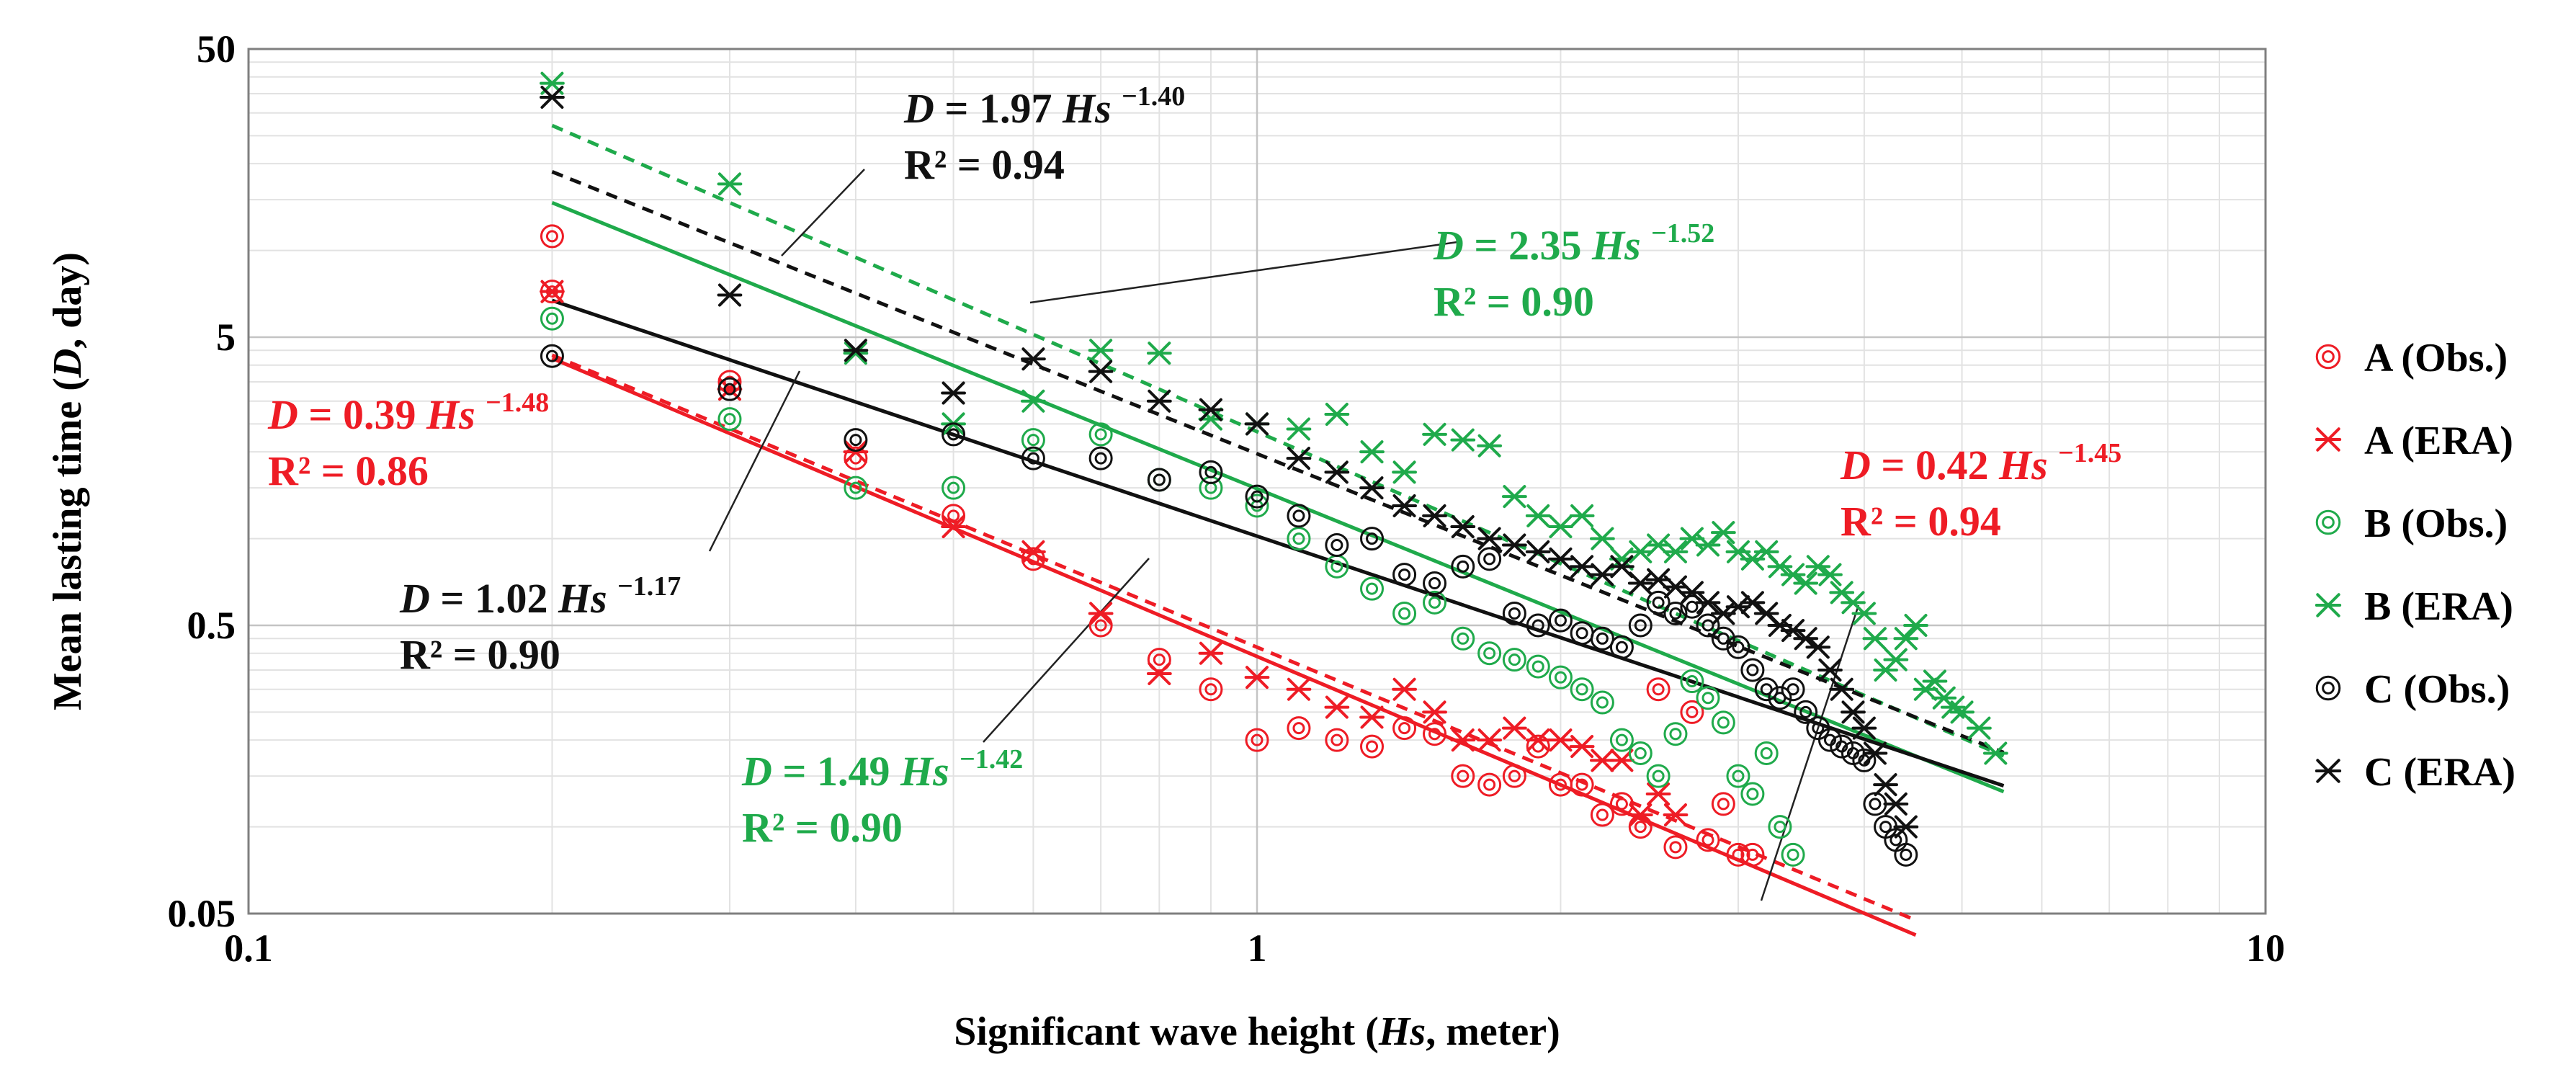  Describe the element at coordinates (1257, 948) in the screenshot. I see `x-tick-label: 1` at that location.